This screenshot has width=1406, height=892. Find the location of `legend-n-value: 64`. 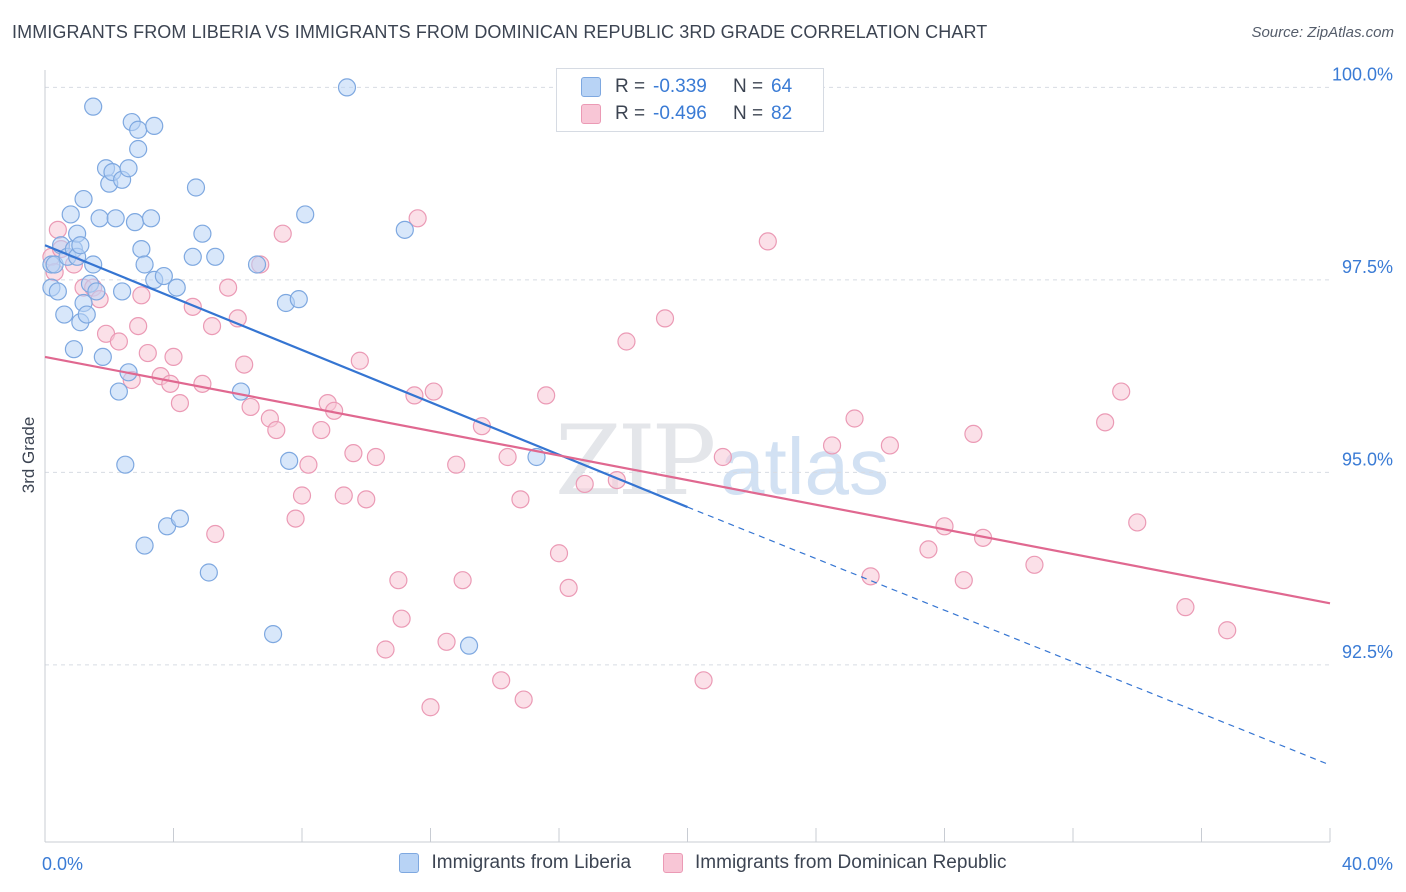

legend-n-value: 64 is located at coordinates (782, 86).